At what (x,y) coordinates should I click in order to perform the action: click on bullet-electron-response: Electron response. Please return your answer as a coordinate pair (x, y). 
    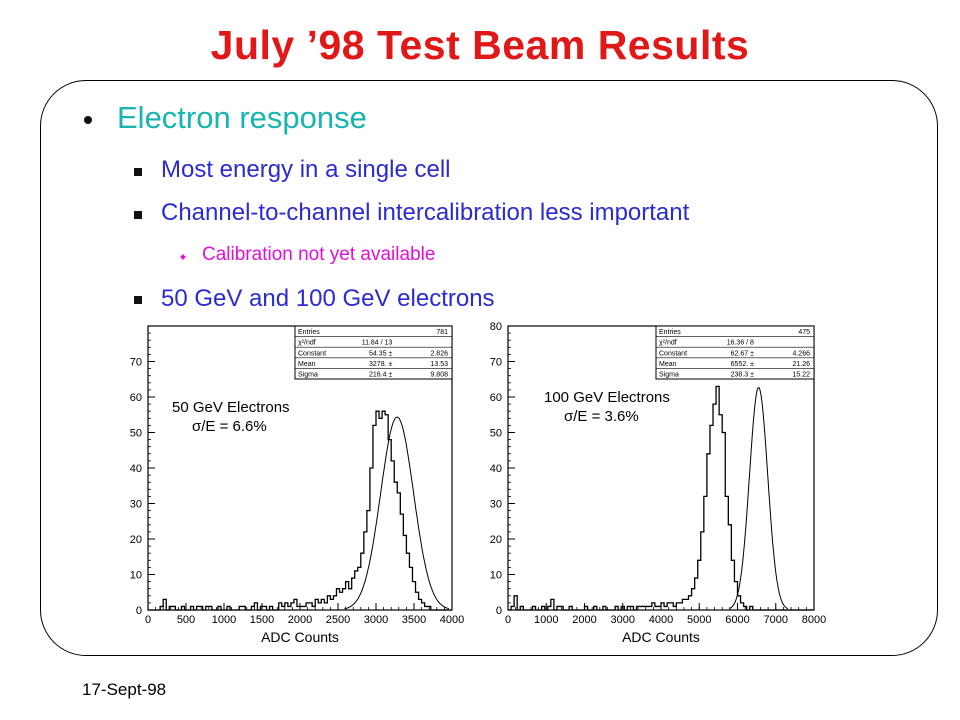
    Looking at the image, I should click on (242, 117).